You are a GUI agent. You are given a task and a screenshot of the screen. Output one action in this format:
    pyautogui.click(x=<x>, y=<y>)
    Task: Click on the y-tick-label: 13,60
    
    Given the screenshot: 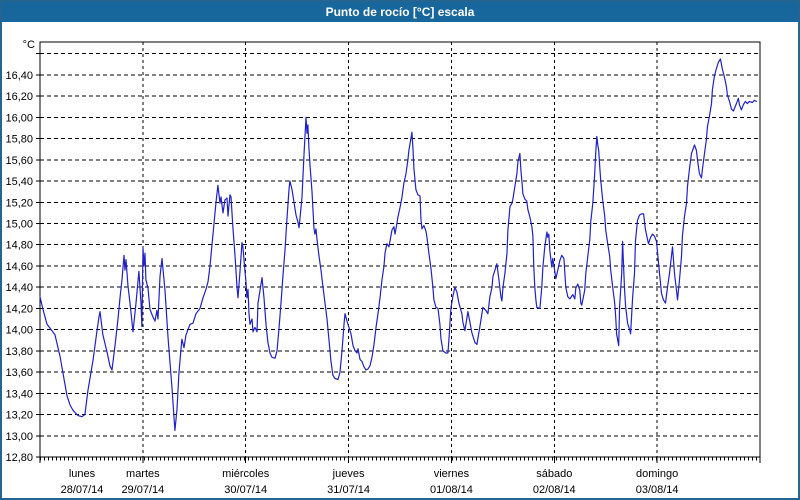 What is the action you would take?
    pyautogui.click(x=19, y=373)
    